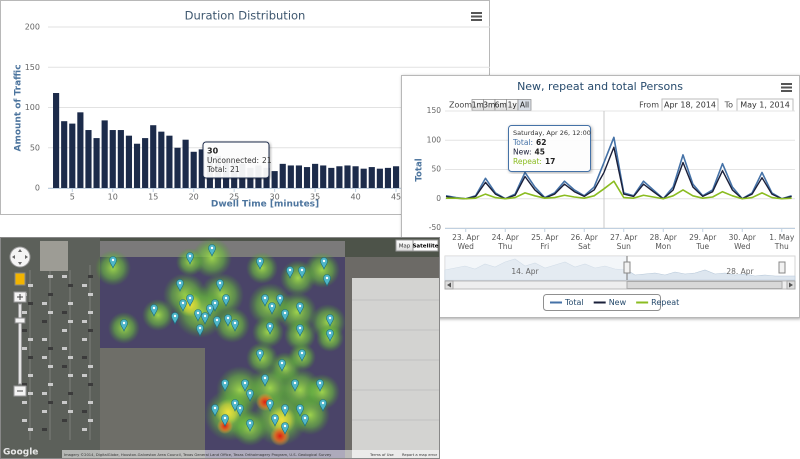 Image resolution: width=800 pixels, height=459 pixels. I want to click on legend: Total New Repeat, so click(611, 302).